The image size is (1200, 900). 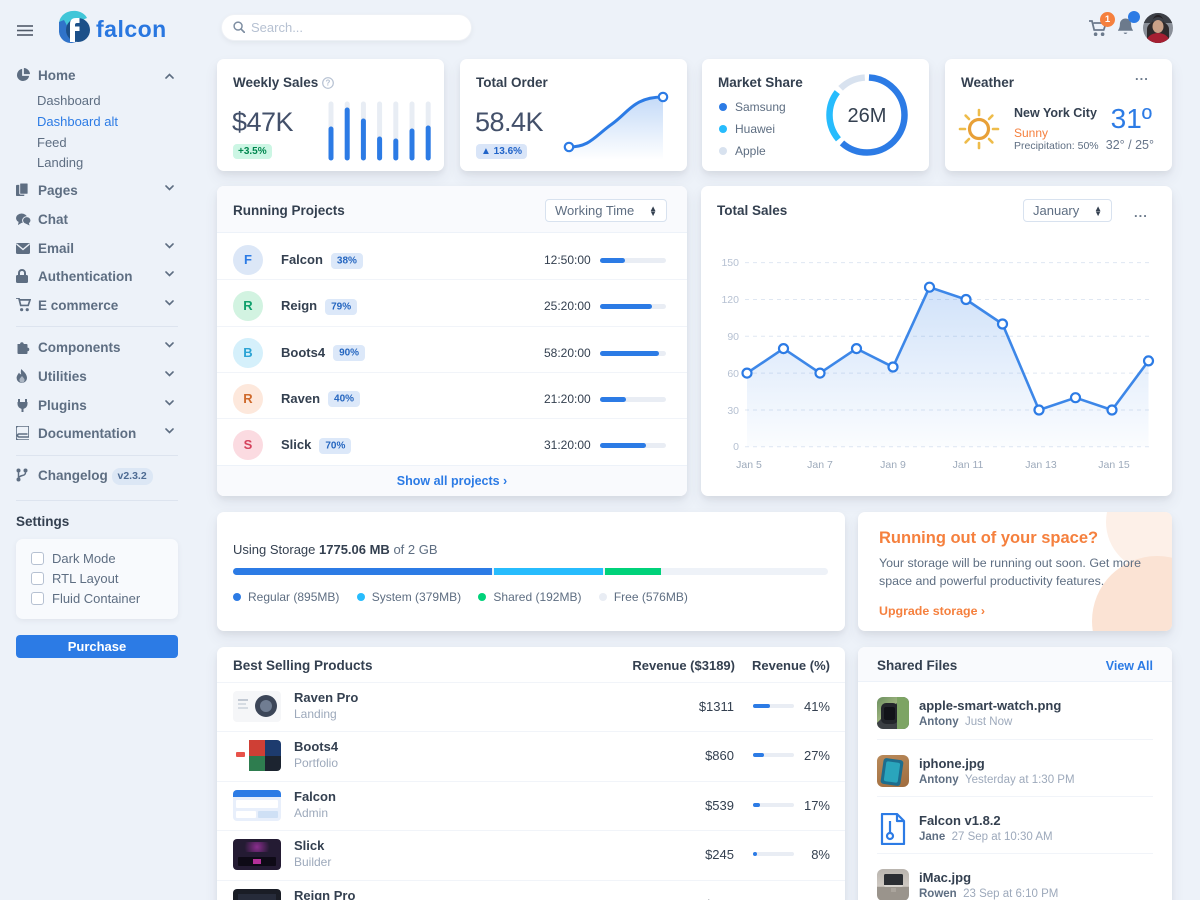 I want to click on svg-text: Jan 15, so click(x=1114, y=465).